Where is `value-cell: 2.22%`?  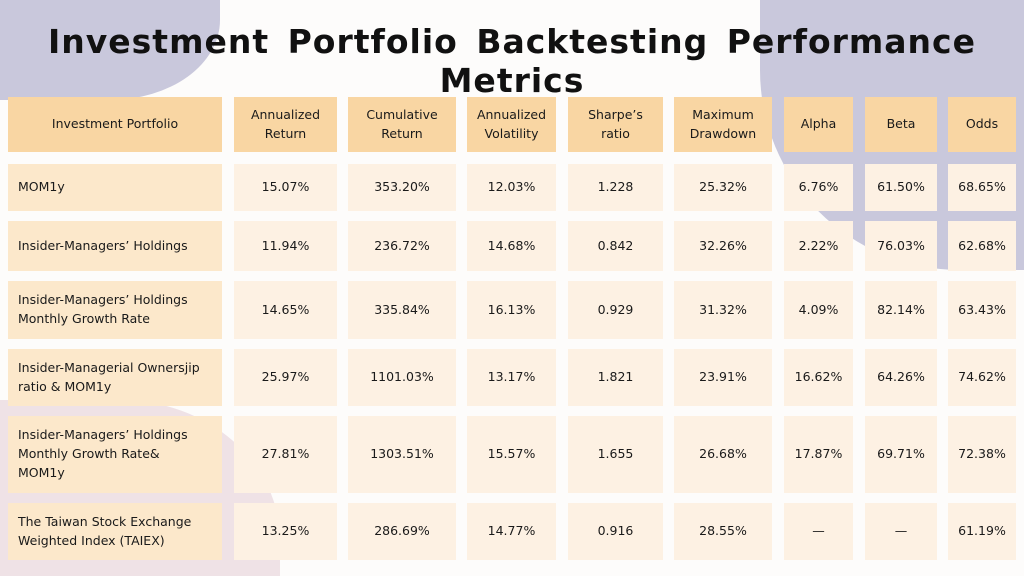 value-cell: 2.22% is located at coordinates (818, 246).